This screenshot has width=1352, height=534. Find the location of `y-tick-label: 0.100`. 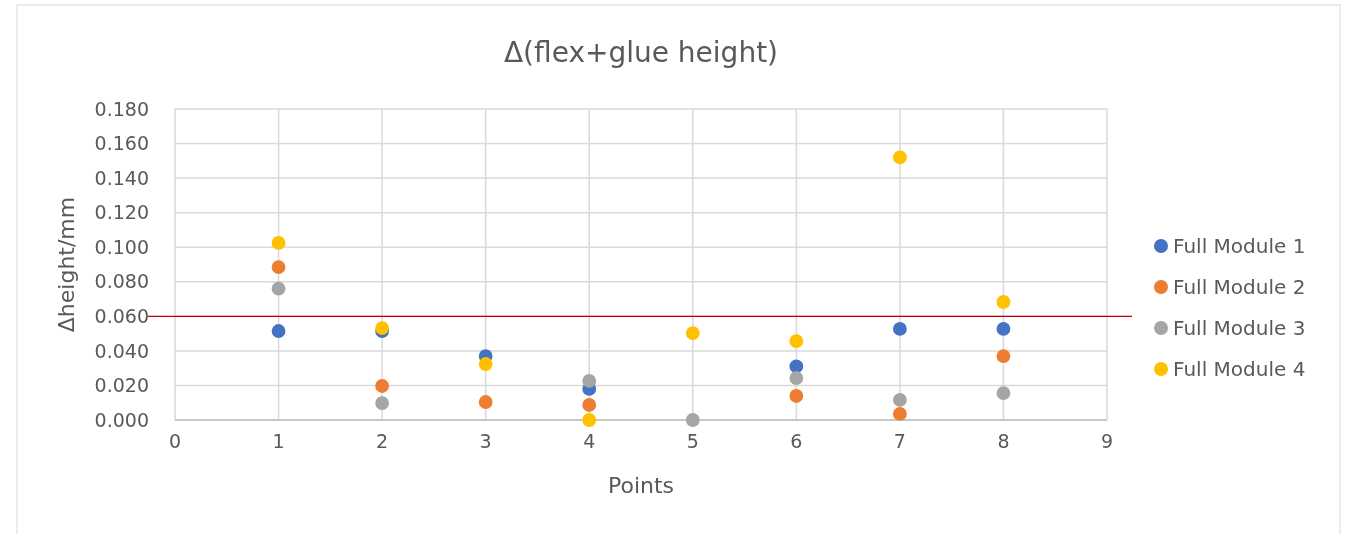

y-tick-label: 0.100 is located at coordinates (121, 246).